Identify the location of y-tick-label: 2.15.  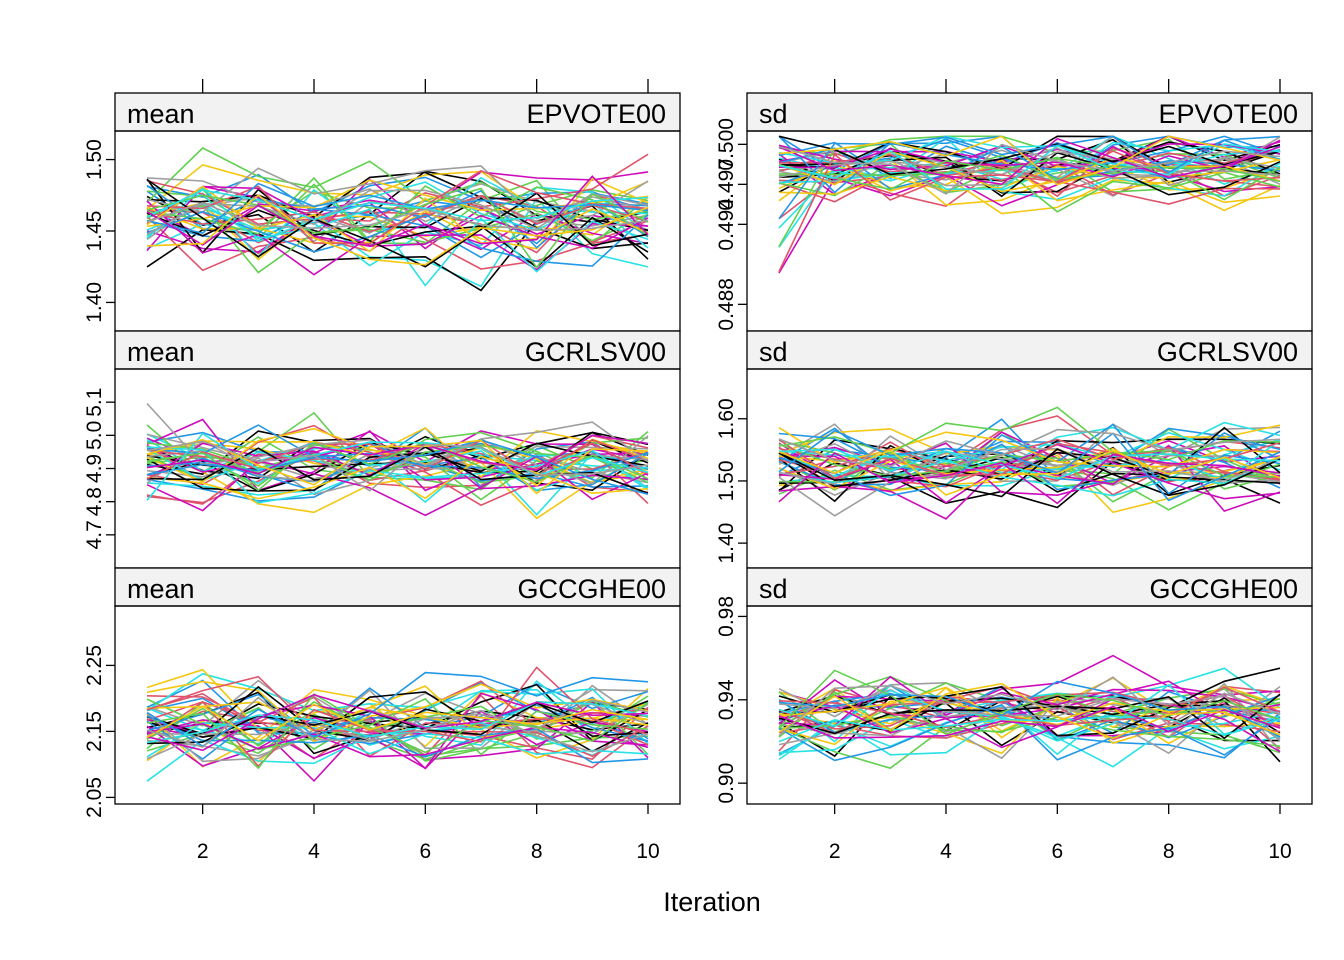
(94, 731).